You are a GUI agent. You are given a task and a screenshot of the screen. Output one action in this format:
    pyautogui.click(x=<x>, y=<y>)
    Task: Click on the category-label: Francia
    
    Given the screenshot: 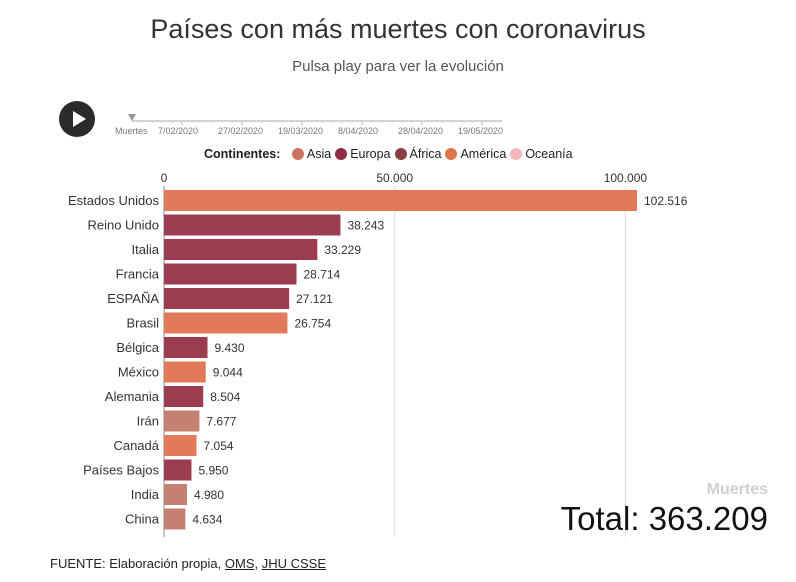 What is the action you would take?
    pyautogui.click(x=138, y=274)
    